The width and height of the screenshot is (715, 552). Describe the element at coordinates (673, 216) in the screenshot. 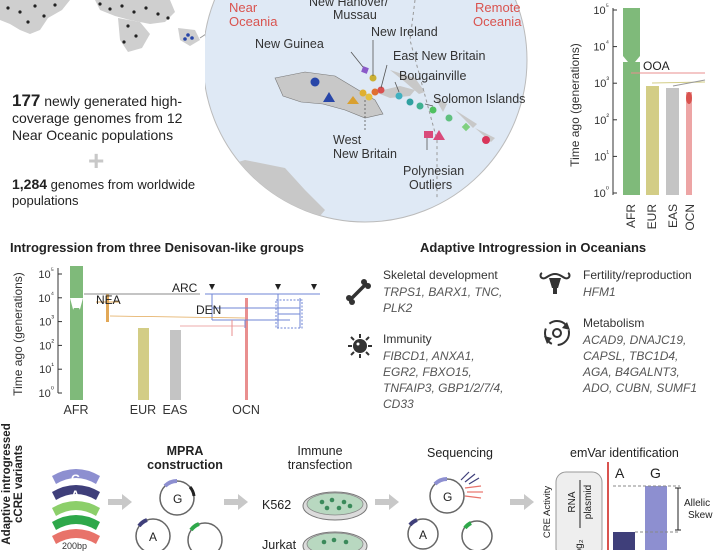

I see `ooa-category-eas: EAS` at that location.